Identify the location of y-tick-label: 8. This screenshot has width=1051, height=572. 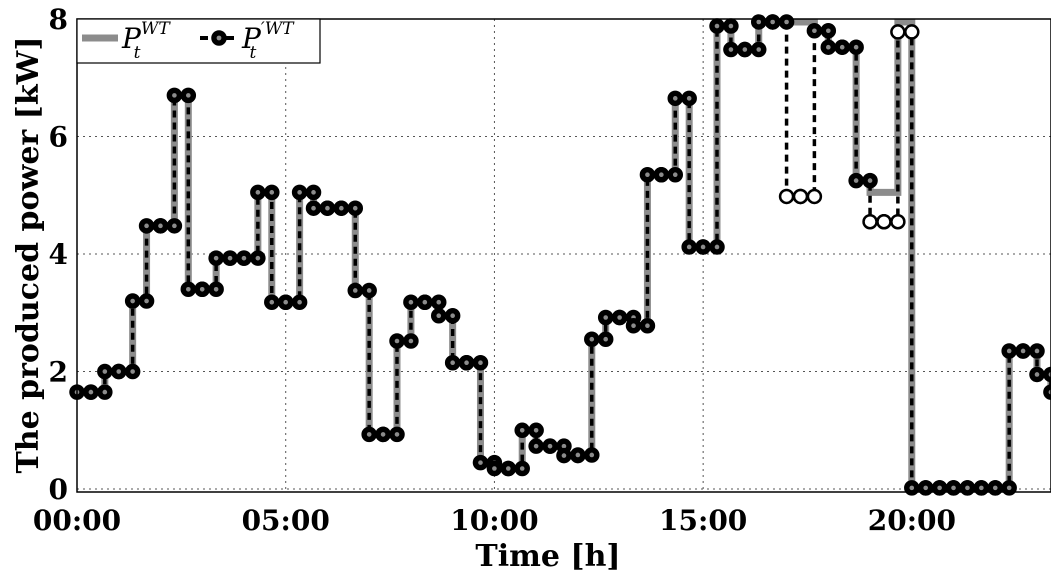
(58, 19).